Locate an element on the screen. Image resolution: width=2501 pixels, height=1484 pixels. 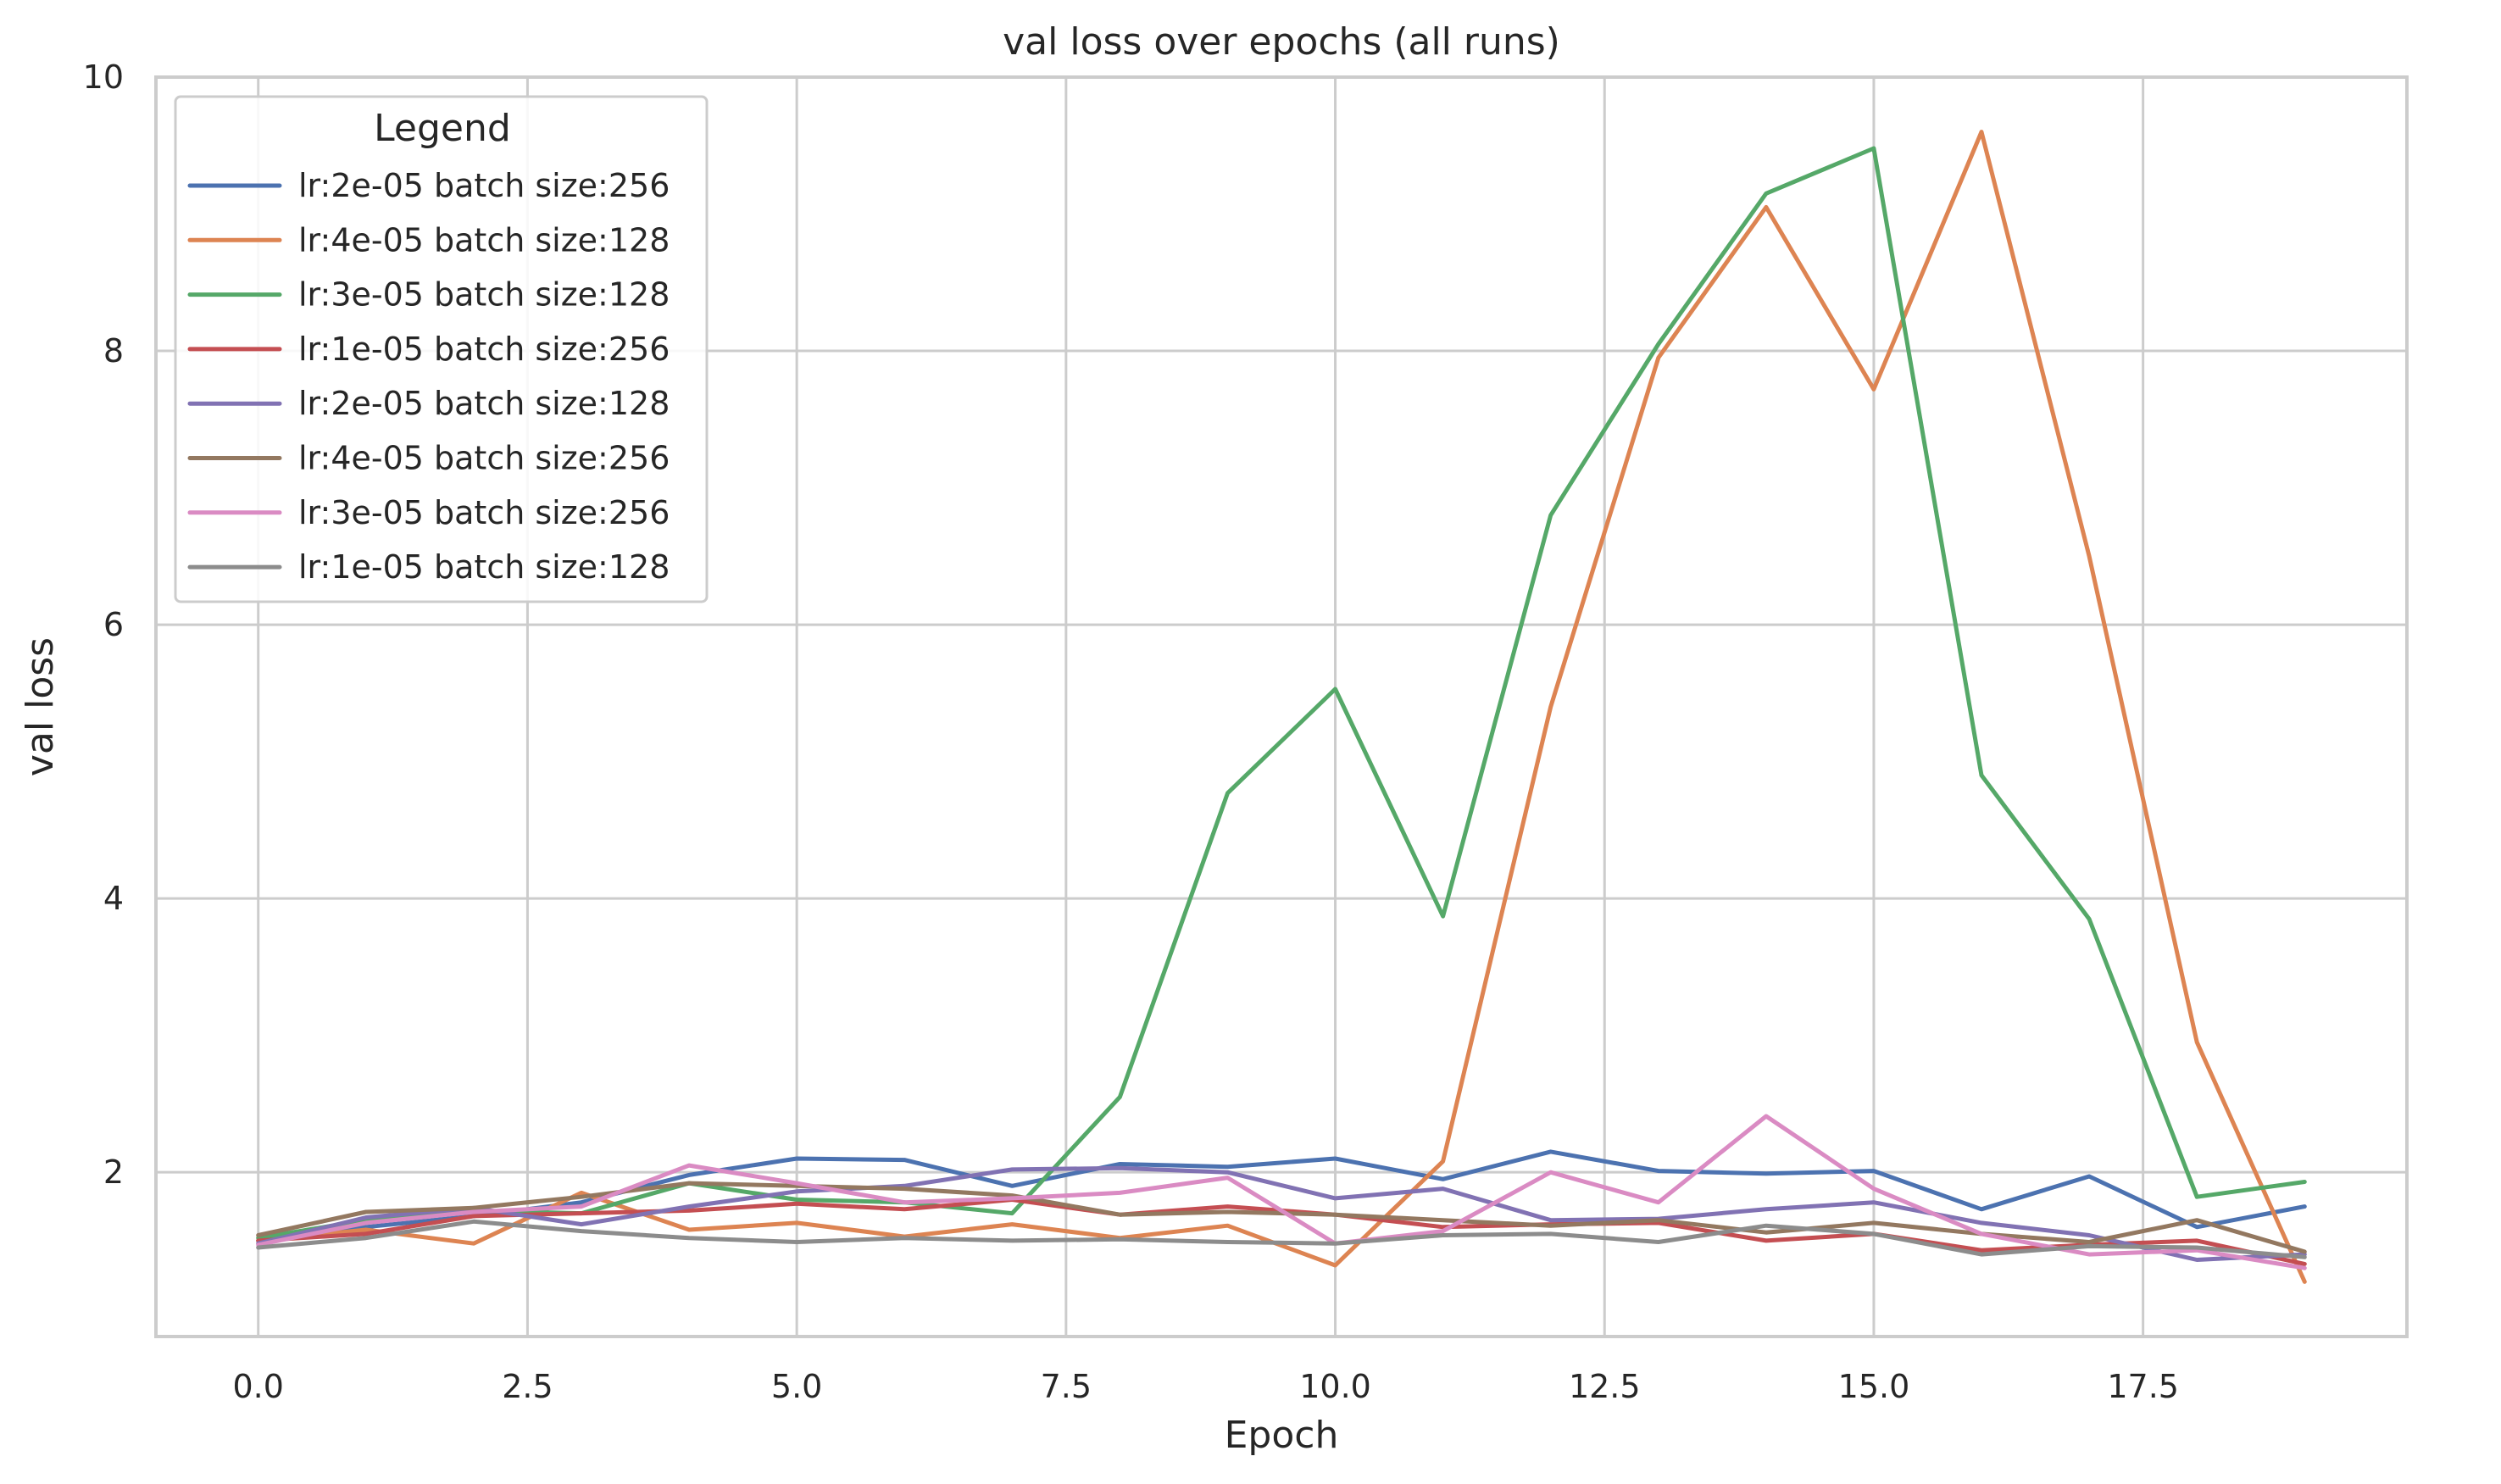
x-tick-label: 0.0 is located at coordinates (258, 1387).